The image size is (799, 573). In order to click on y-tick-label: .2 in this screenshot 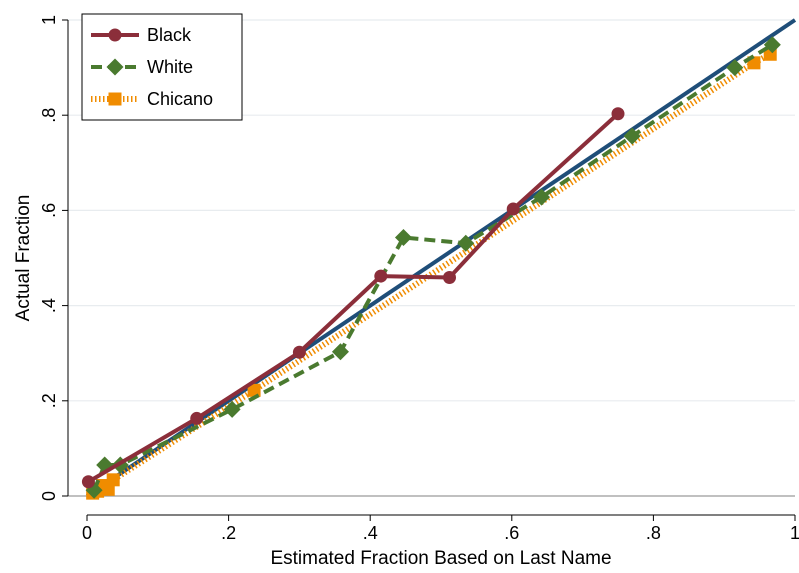, I will do `click(49, 400)`.